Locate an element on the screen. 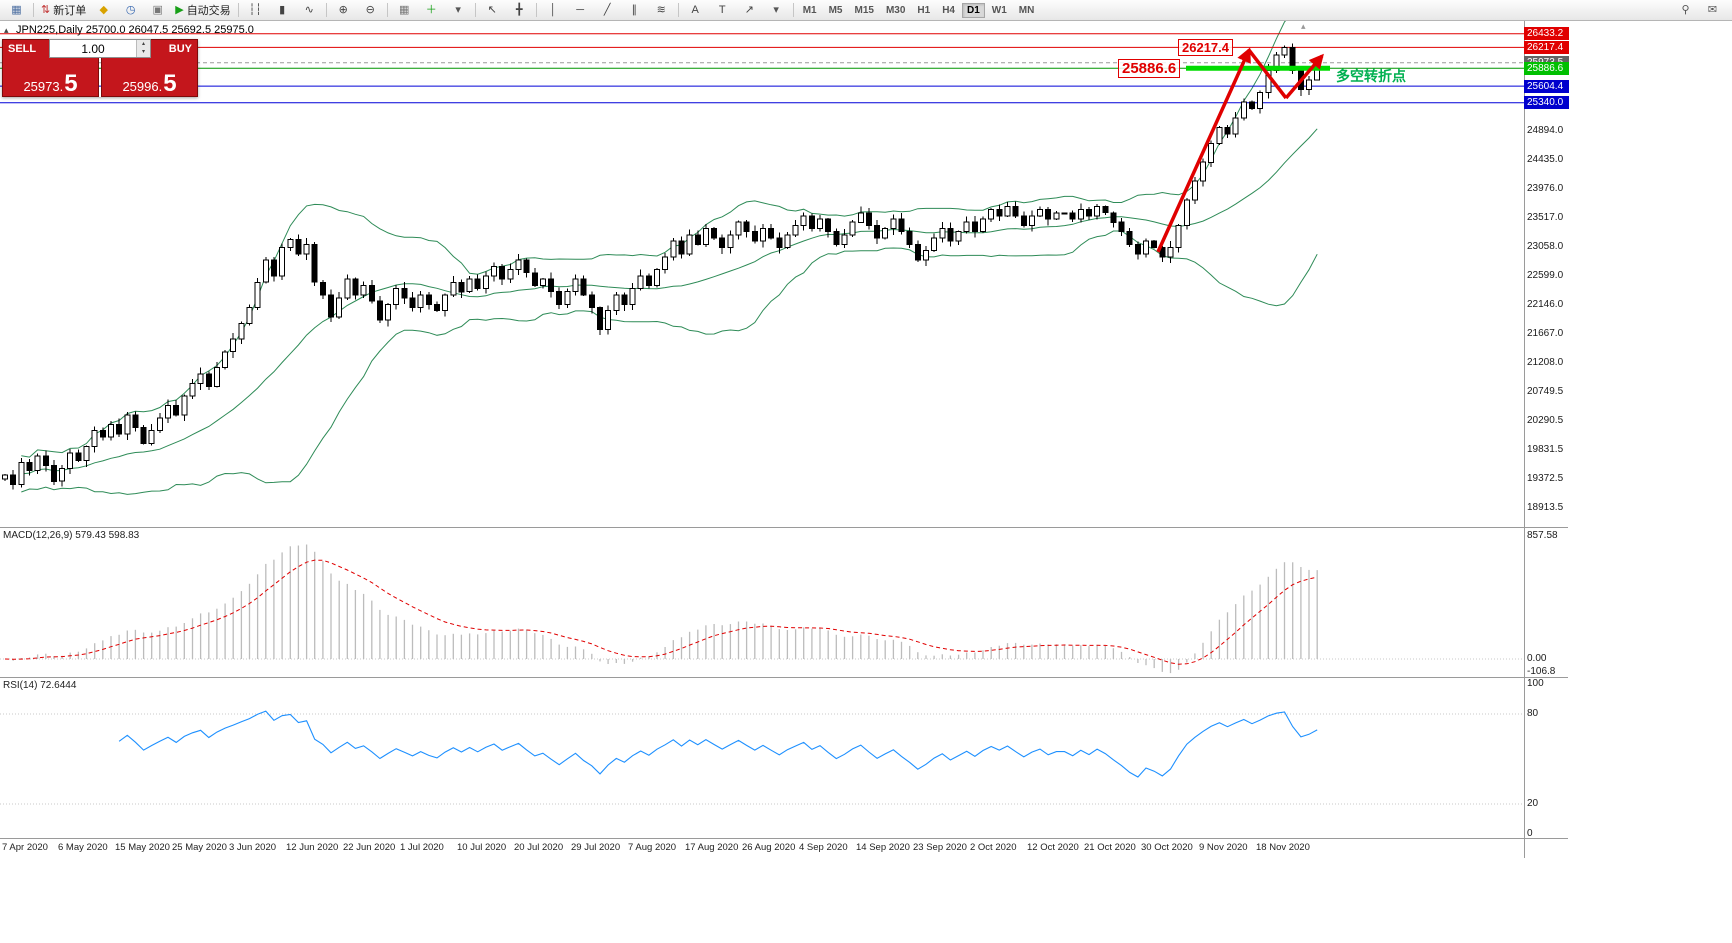 Image resolution: width=1732 pixels, height=943 pixels. terminal-button: ▣ is located at coordinates (157, 10).